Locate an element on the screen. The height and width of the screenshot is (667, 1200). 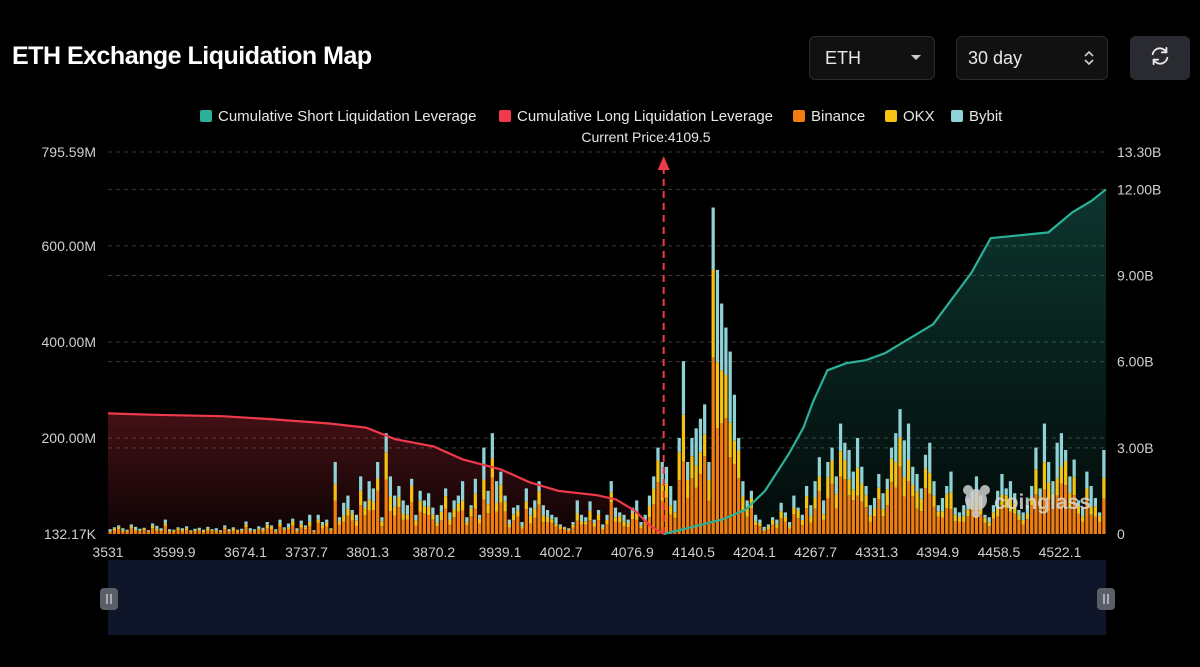
x-tick-label: 4267.7 is located at coordinates (815, 552).